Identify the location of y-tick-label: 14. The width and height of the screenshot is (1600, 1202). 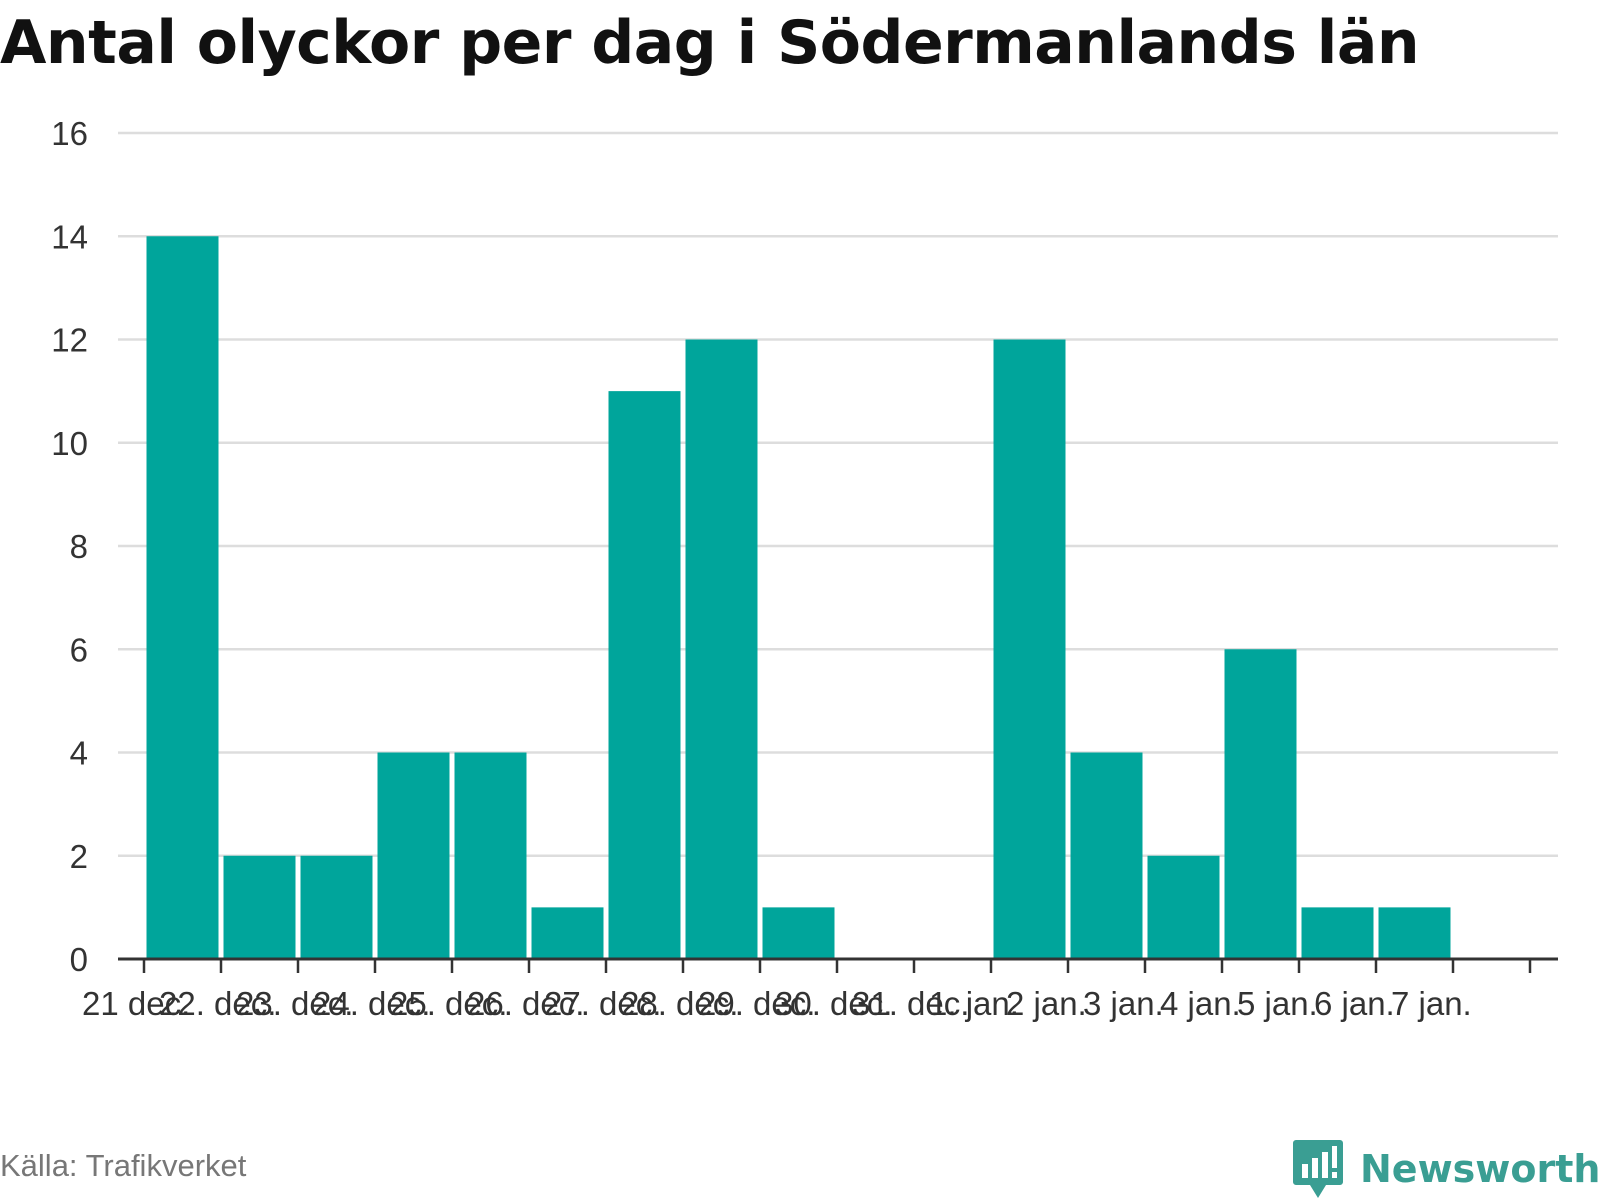
(69, 236).